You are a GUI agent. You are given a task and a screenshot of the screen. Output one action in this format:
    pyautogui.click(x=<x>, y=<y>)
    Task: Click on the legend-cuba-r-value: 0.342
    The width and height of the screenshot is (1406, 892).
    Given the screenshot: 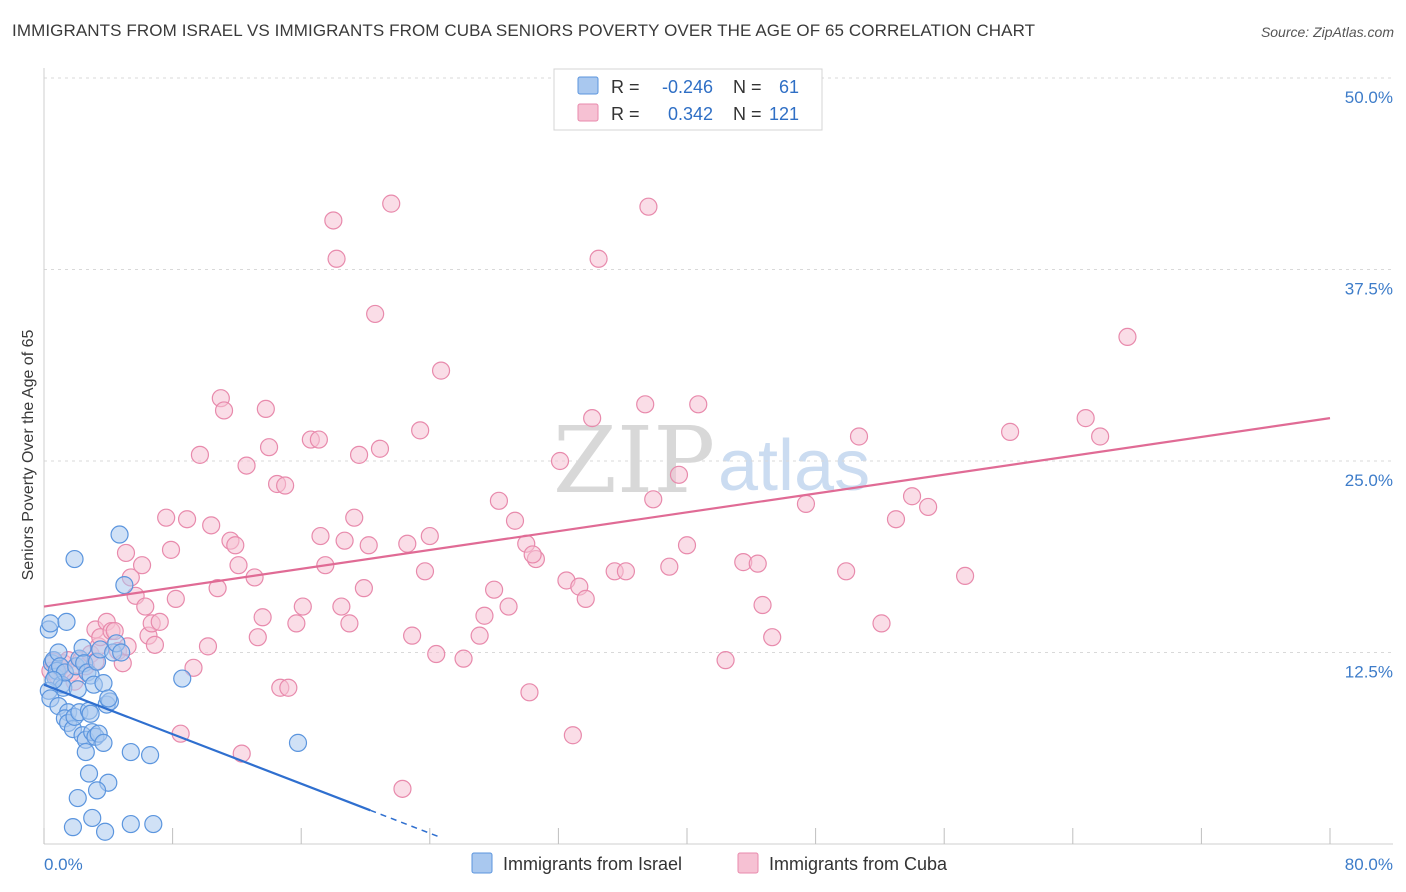 What is the action you would take?
    pyautogui.click(x=690, y=114)
    